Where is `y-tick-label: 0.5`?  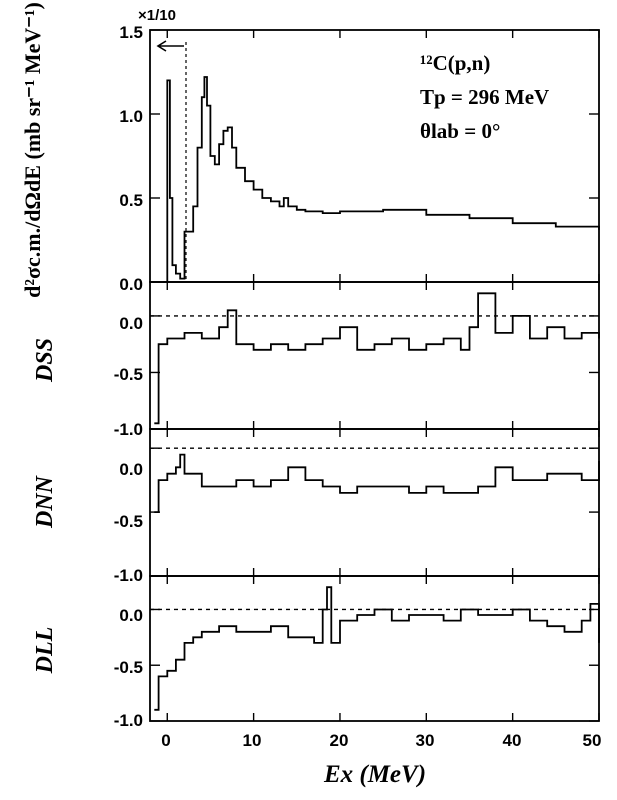 y-tick-label: 0.5 is located at coordinates (131, 200).